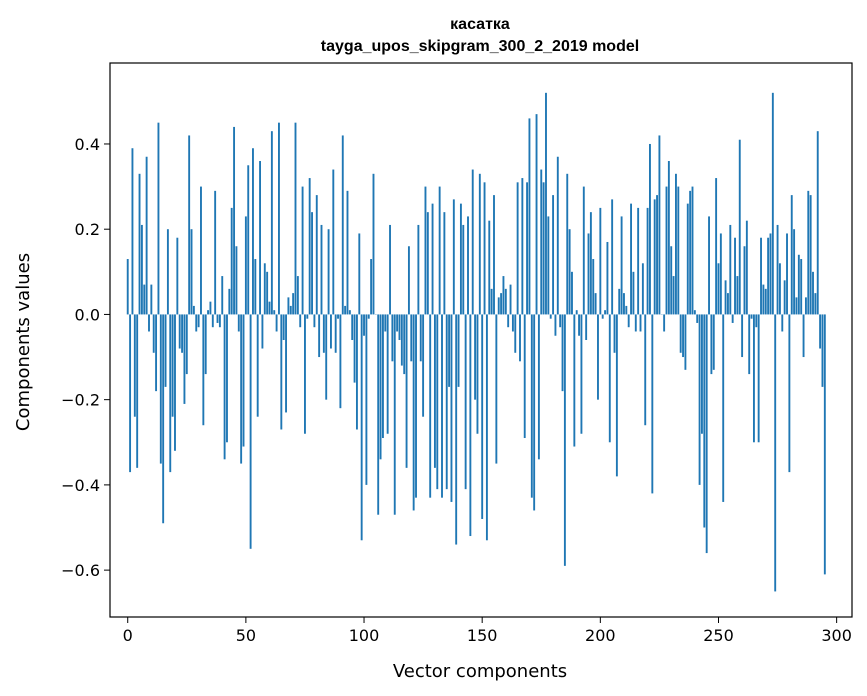 The height and width of the screenshot is (696, 867). I want to click on y-tick-label: −0.2, so click(80, 400).